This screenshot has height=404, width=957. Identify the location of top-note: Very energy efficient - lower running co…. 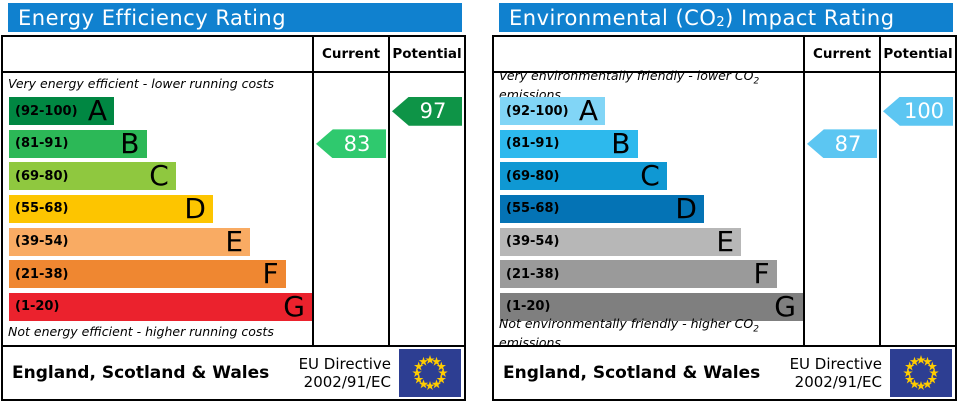
(141, 83).